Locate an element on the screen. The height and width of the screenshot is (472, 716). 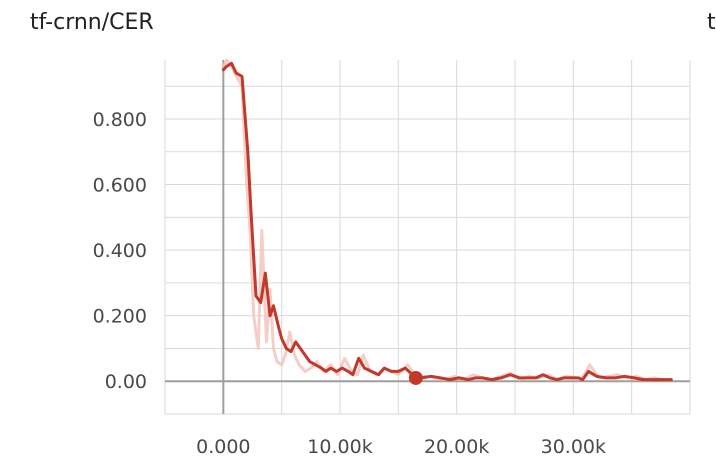
hover-marker-dot is located at coordinates (415, 377).